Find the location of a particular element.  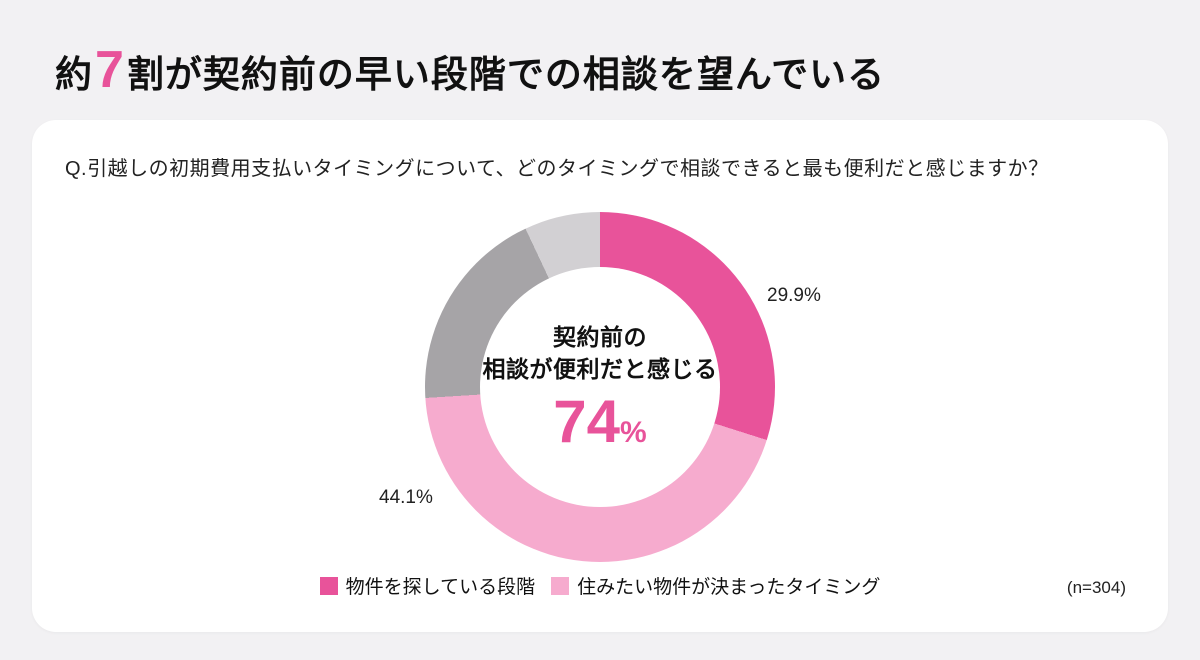

chart-legend: 物件を探している段階 住みたい物件が決まったタイミング is located at coordinates (600, 585).